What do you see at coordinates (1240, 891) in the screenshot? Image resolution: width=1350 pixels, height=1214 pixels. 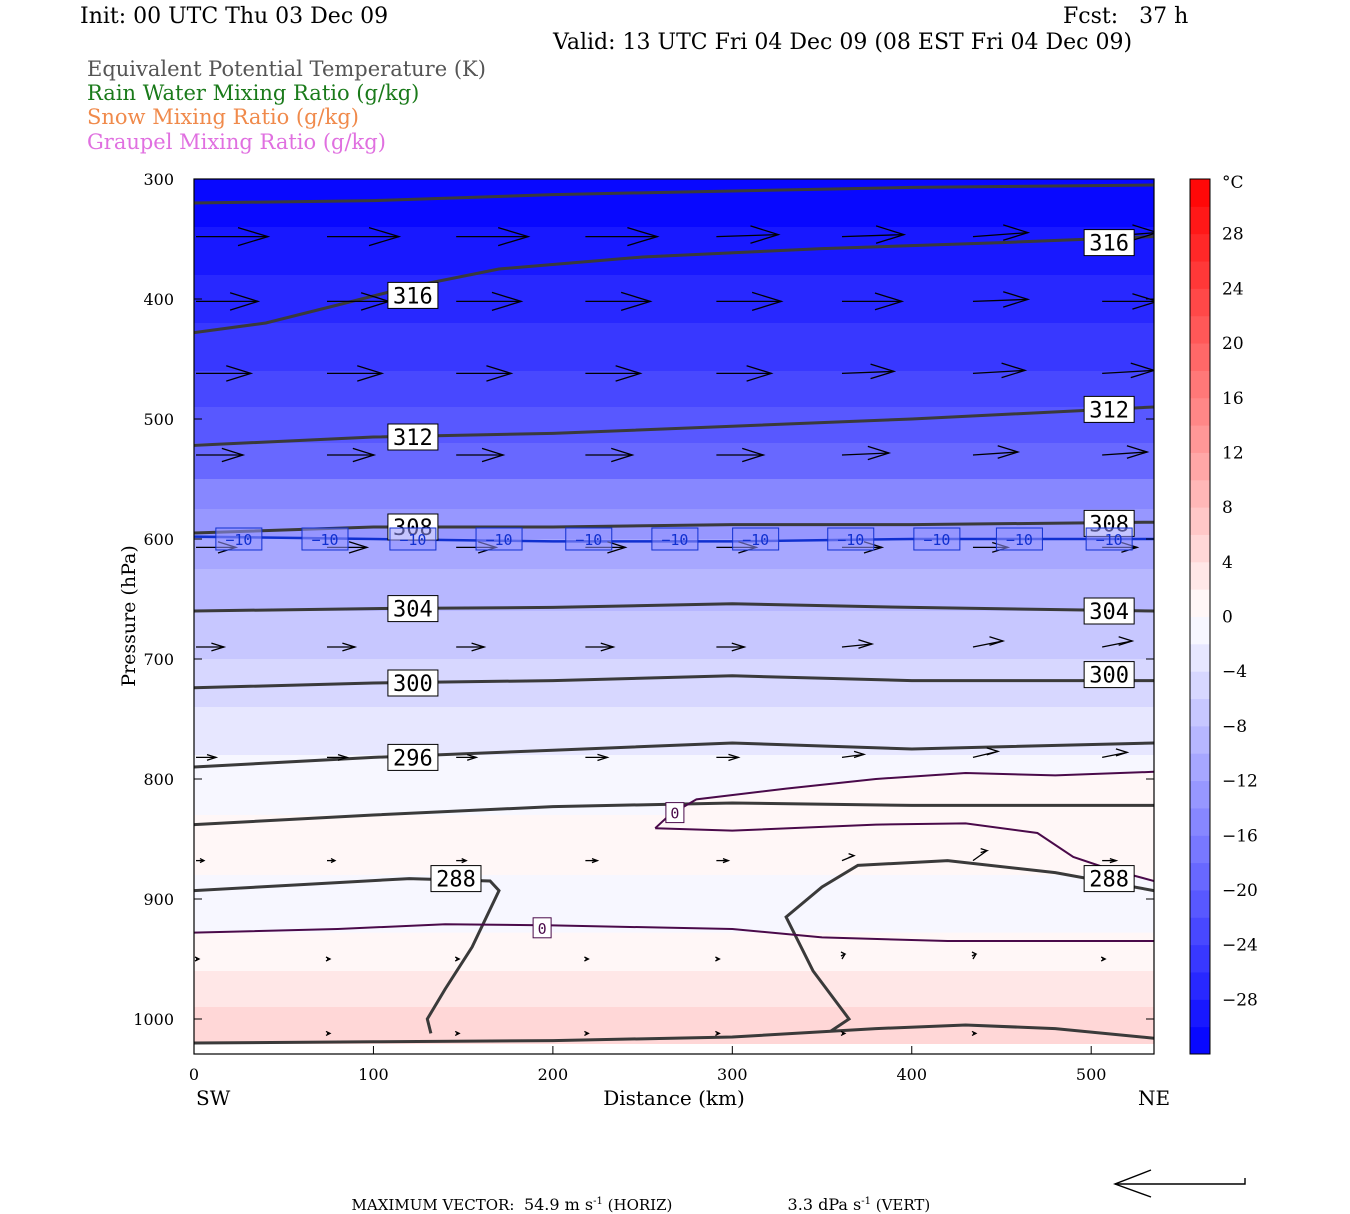 I see `colorbar-tick-label: −20` at bounding box center [1240, 891].